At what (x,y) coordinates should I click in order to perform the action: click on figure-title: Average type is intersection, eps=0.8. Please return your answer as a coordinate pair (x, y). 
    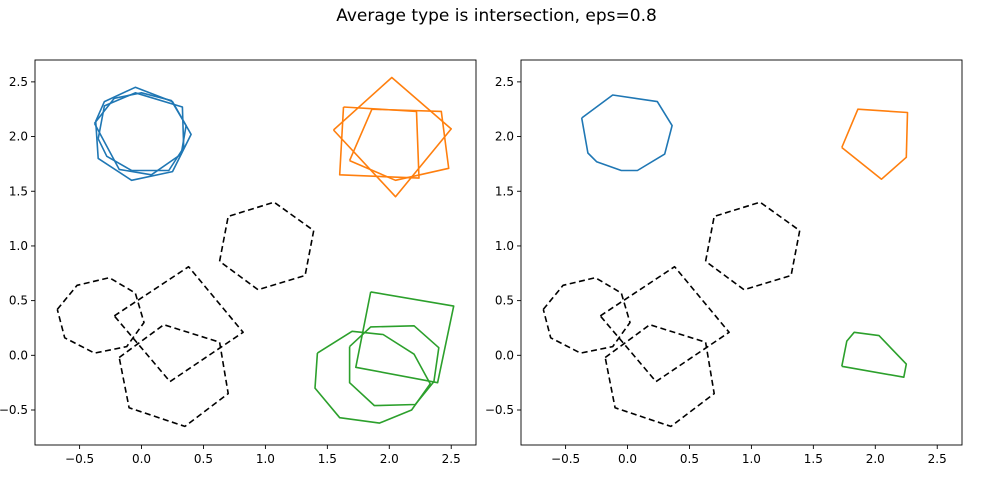
    Looking at the image, I should click on (496, 16).